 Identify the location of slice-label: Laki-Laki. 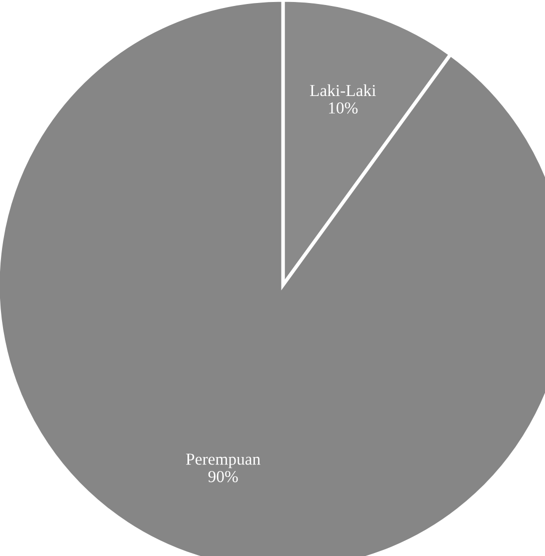
(343, 90).